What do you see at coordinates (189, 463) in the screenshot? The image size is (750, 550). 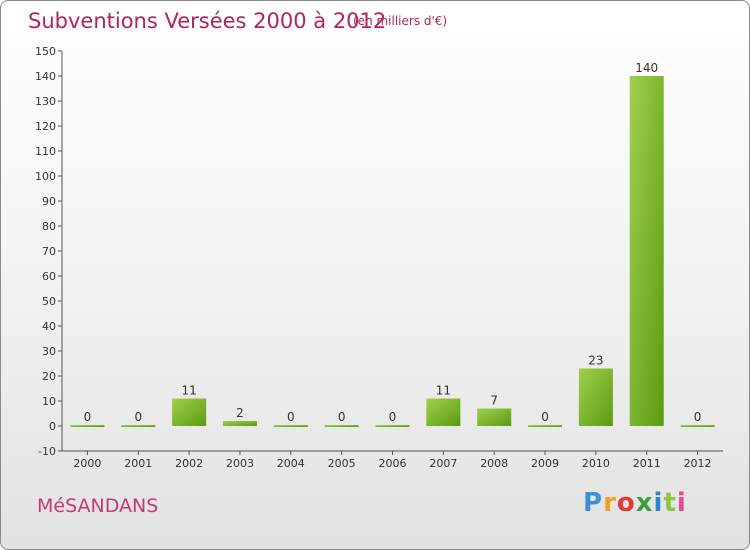 I see `x-tick-label: 2002` at bounding box center [189, 463].